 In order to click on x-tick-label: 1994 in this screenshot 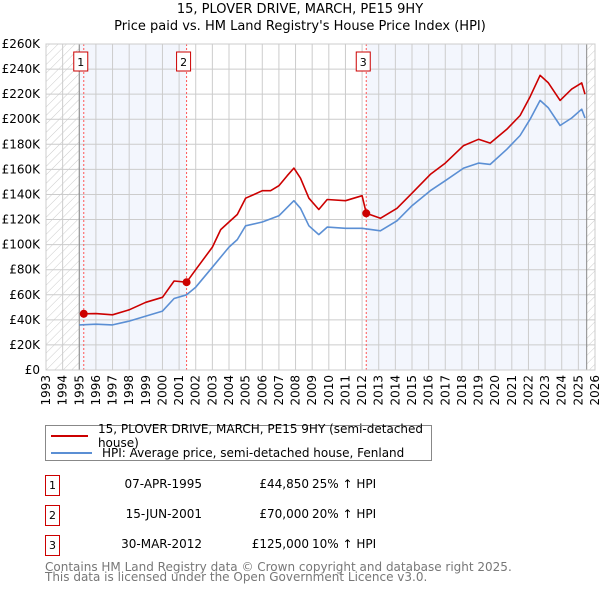, I will do `click(63, 390)`.